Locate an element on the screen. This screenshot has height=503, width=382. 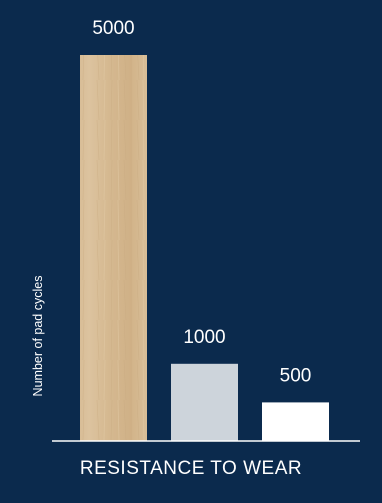
y-axis-label: Number of pad cycles is located at coordinates (38, 336).